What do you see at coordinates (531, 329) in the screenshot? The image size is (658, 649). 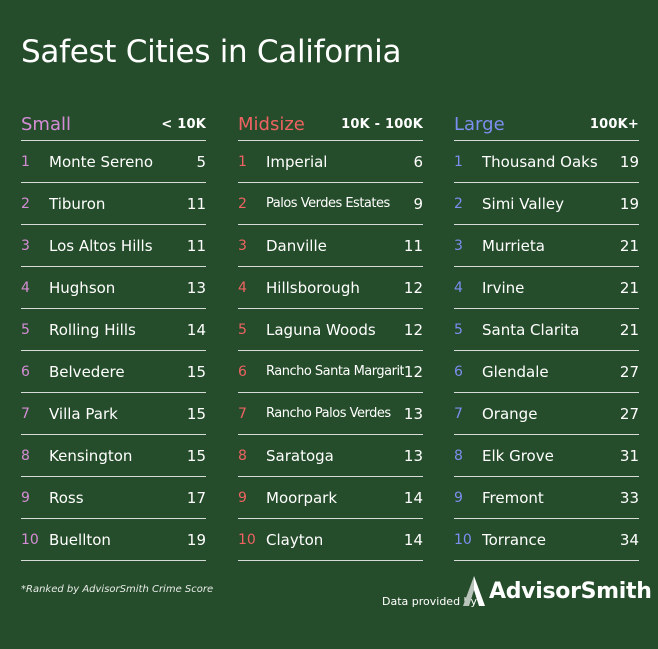 I see `city-name: Santa Clarita` at bounding box center [531, 329].